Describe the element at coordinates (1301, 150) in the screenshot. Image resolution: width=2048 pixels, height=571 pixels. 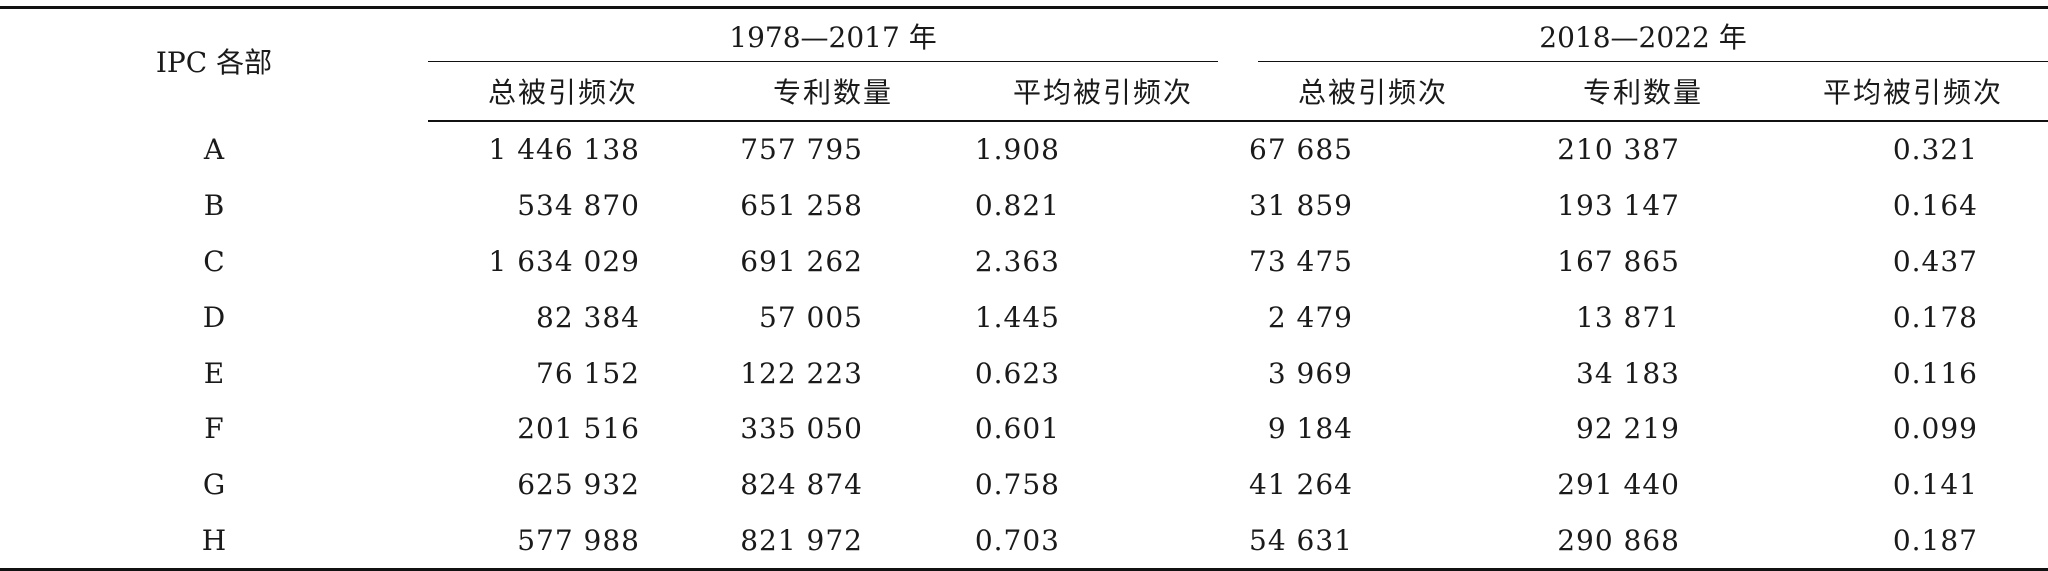
I see `cell-p2-citations: 67 685` at that location.